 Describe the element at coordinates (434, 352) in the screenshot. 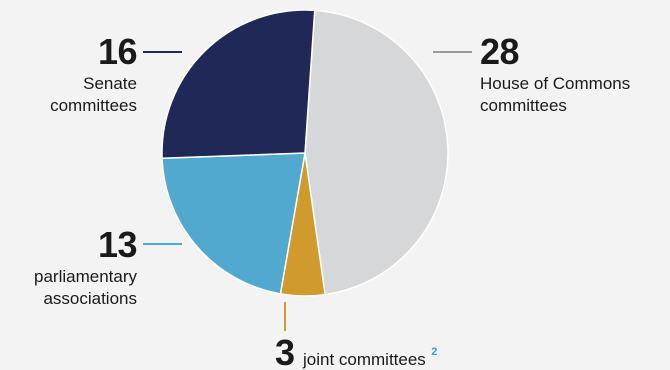

I see `footnote-joint-committees: 2` at that location.